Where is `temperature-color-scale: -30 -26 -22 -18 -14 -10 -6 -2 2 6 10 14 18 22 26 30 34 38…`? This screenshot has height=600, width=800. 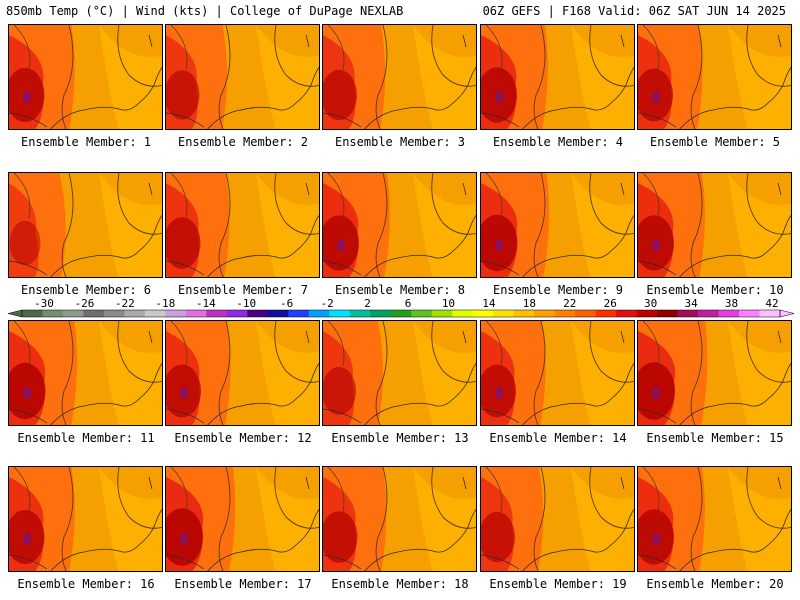 temperature-color-scale: -30 -26 -22 -18 -14 -10 -6 -2 2 6 10 14 18 22 26 30 34 38… is located at coordinates (401, 309).